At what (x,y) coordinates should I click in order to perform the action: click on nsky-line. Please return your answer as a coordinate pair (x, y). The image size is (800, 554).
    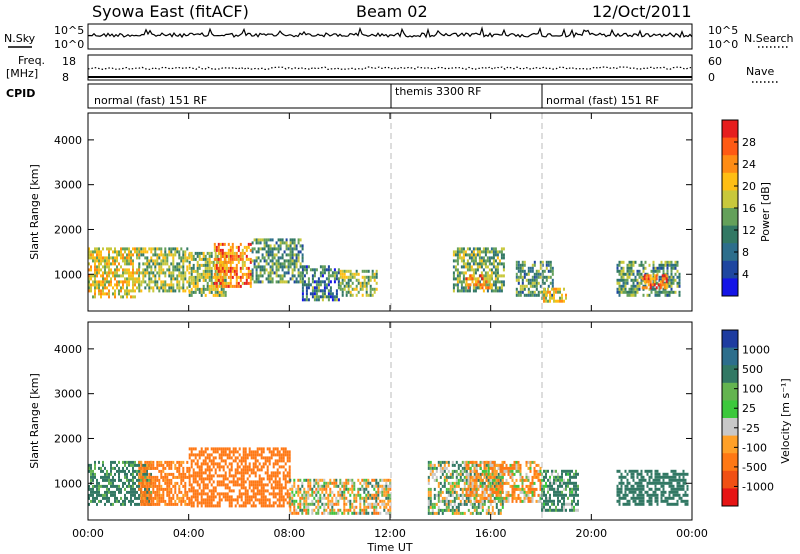
    Looking at the image, I should click on (390, 32).